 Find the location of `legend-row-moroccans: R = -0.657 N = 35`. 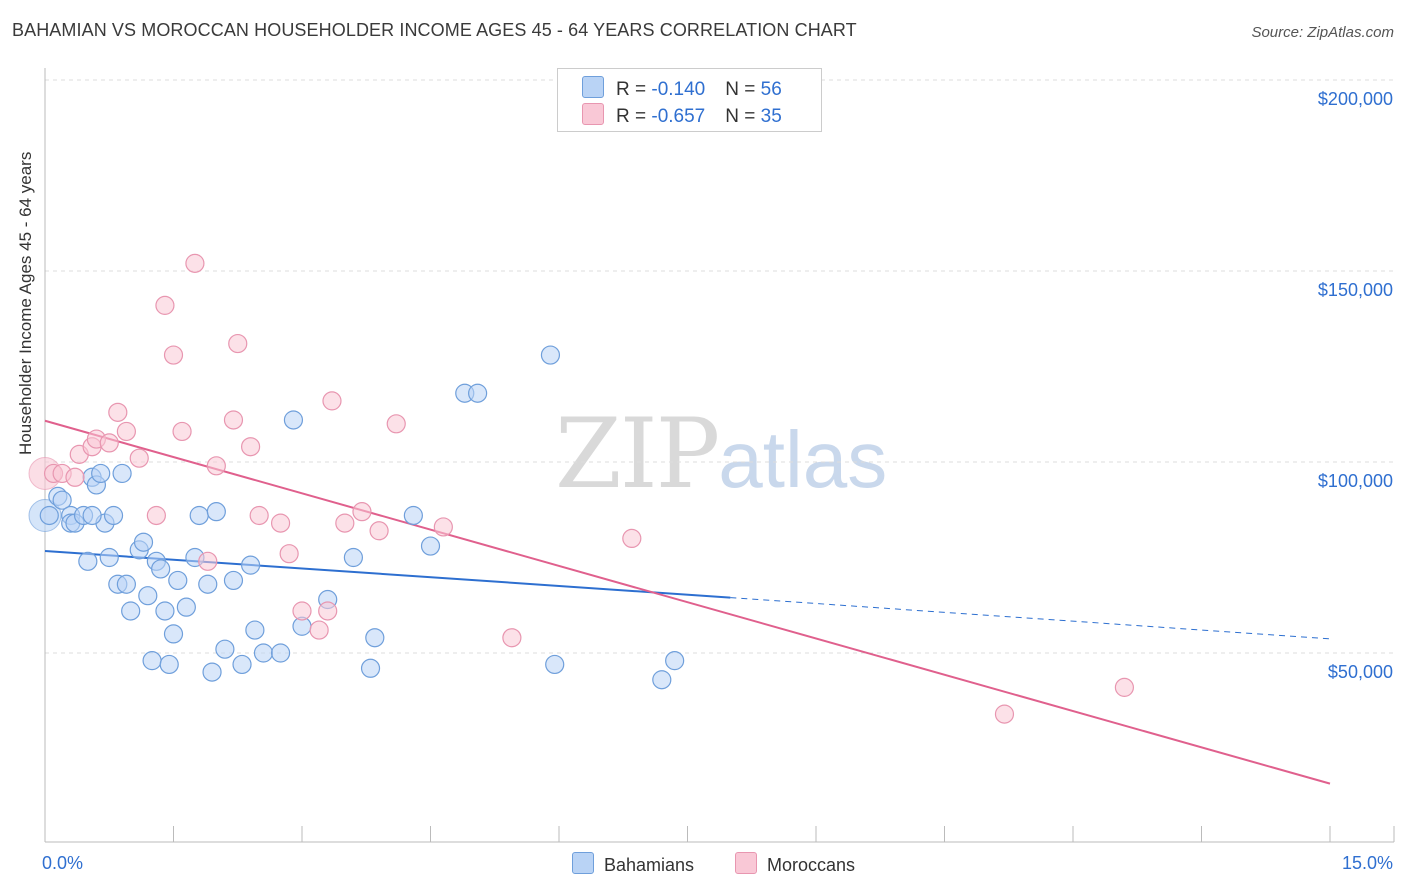

legend-row-moroccans: R = -0.657 N = 35 is located at coordinates (682, 115).